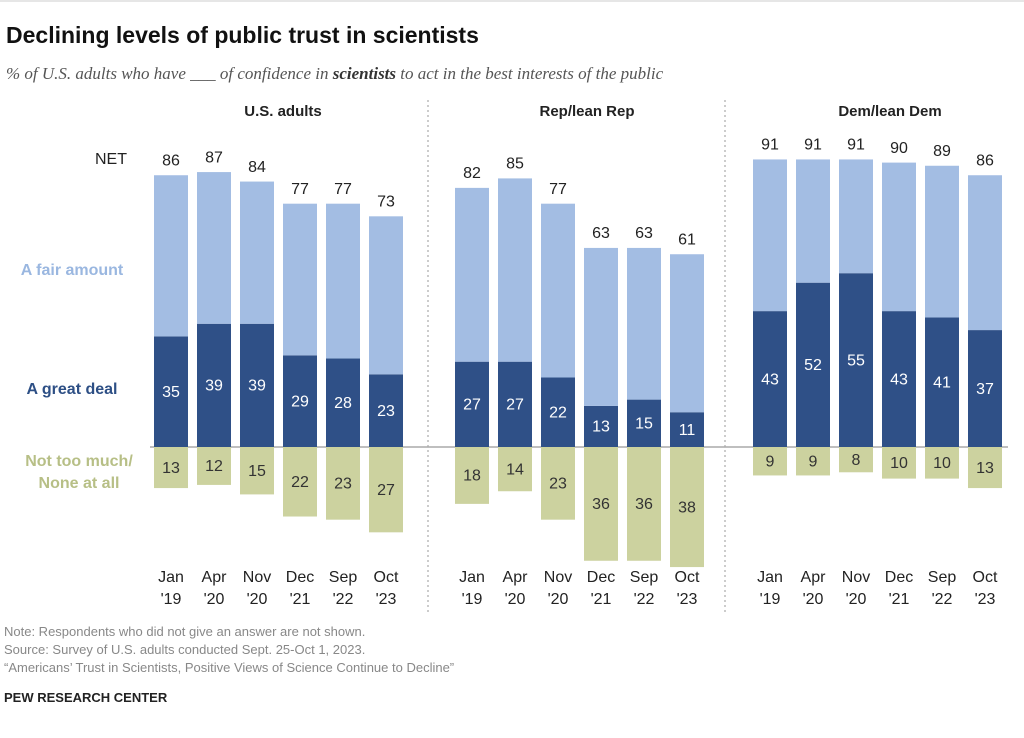 The width and height of the screenshot is (1024, 738). What do you see at coordinates (214, 588) in the screenshot?
I see `x-tick-label: Apr '20` at bounding box center [214, 588].